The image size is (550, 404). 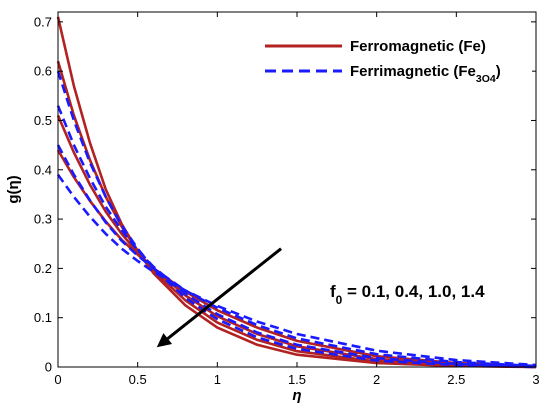 I want to click on annotation: f0 = 0.1, 0.4, 1.0, 1.4, so click(x=320, y=297).